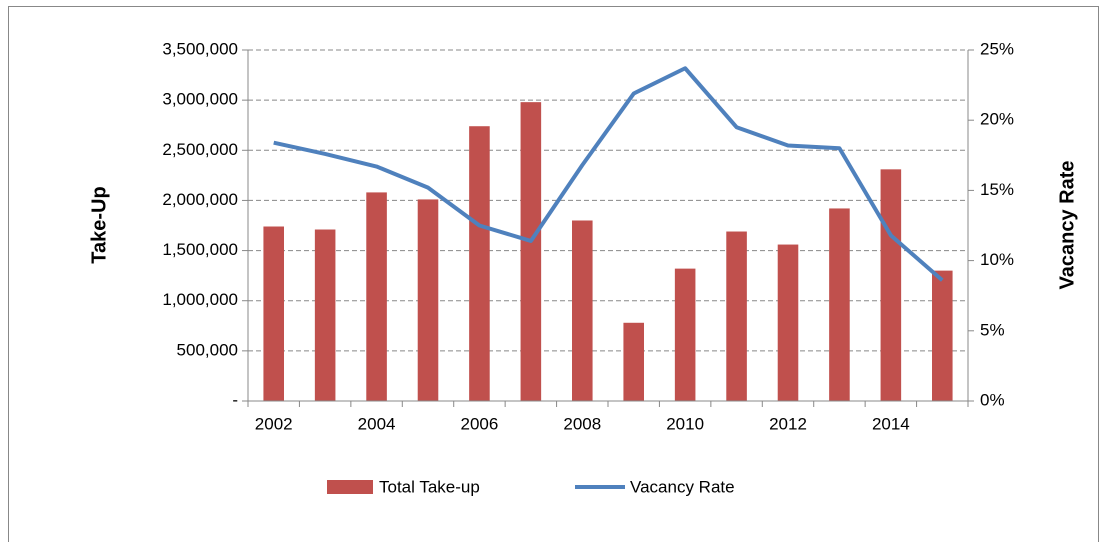 This screenshot has height=542, width=1107. Describe the element at coordinates (788, 423) in the screenshot. I see `x-tick-label: 2012` at that location.